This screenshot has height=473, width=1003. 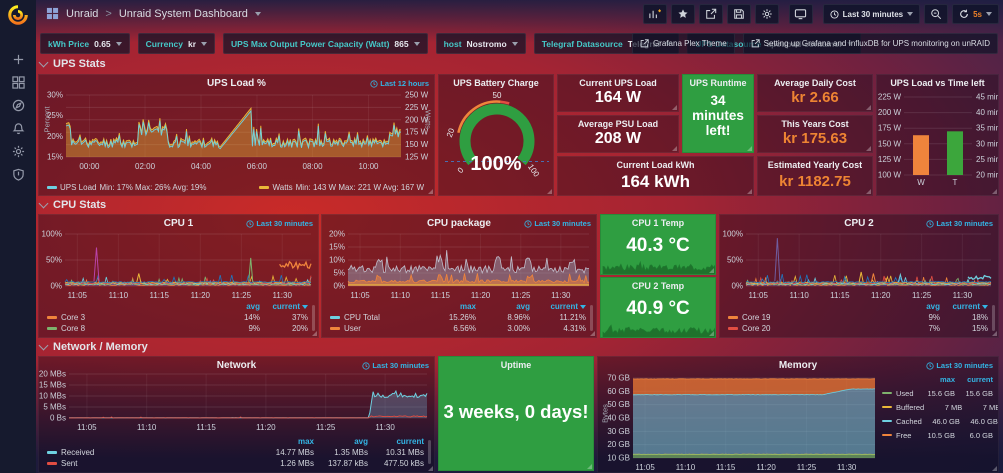 What do you see at coordinates (177, 317) in the screenshot?
I see `legend-row: Core 3 14% 37%` at bounding box center [177, 317].